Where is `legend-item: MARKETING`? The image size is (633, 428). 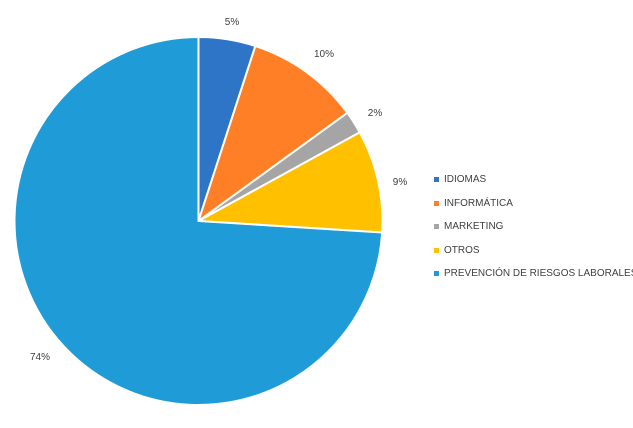 legend-item: MARKETING is located at coordinates (532, 227).